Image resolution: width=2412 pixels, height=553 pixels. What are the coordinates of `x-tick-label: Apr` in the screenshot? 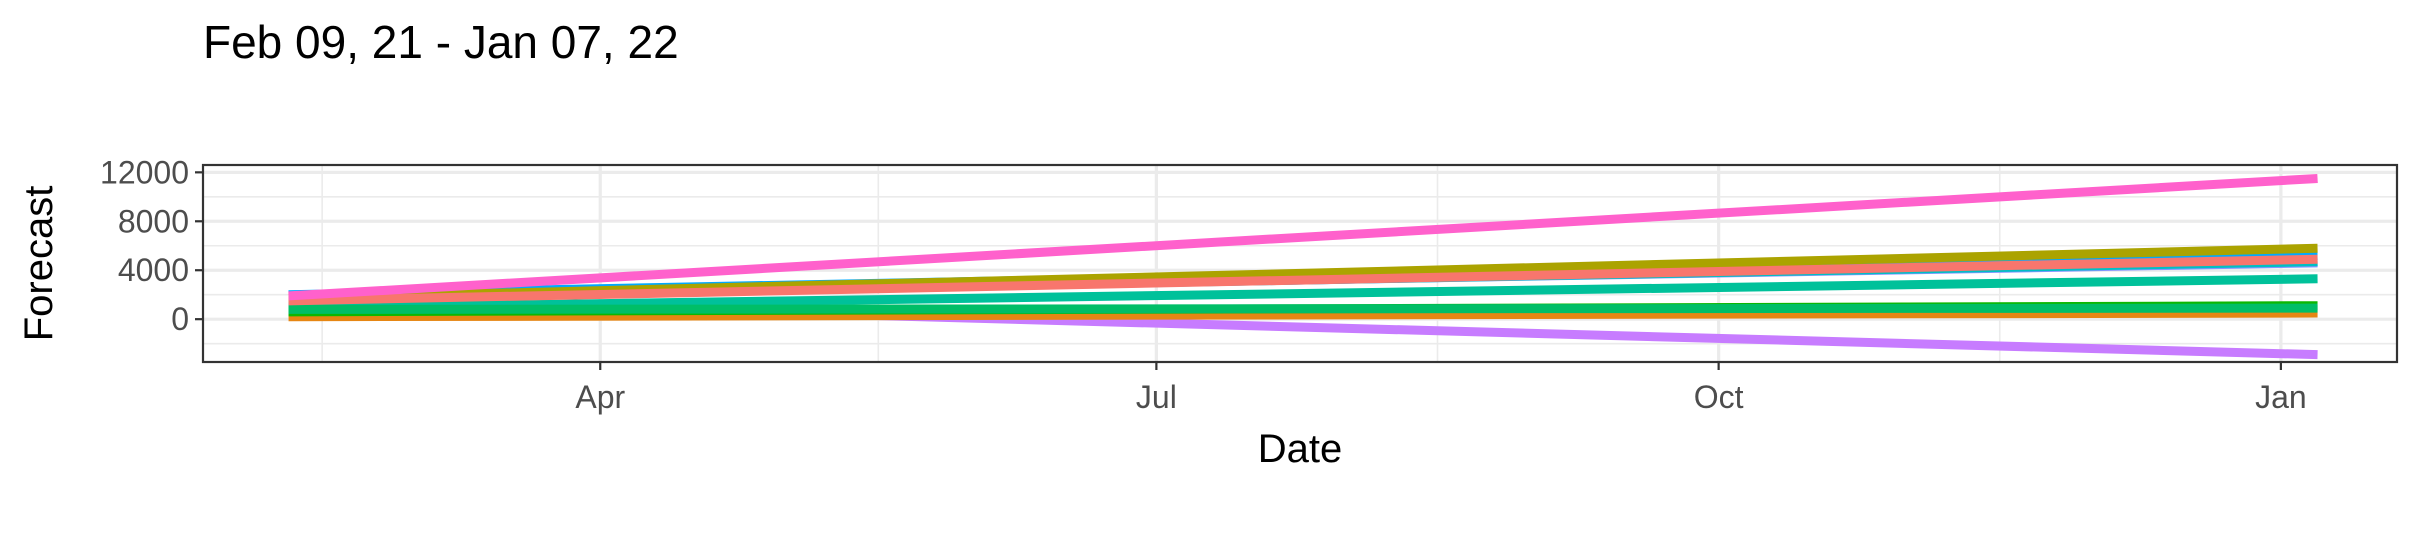 It's located at (600, 397).